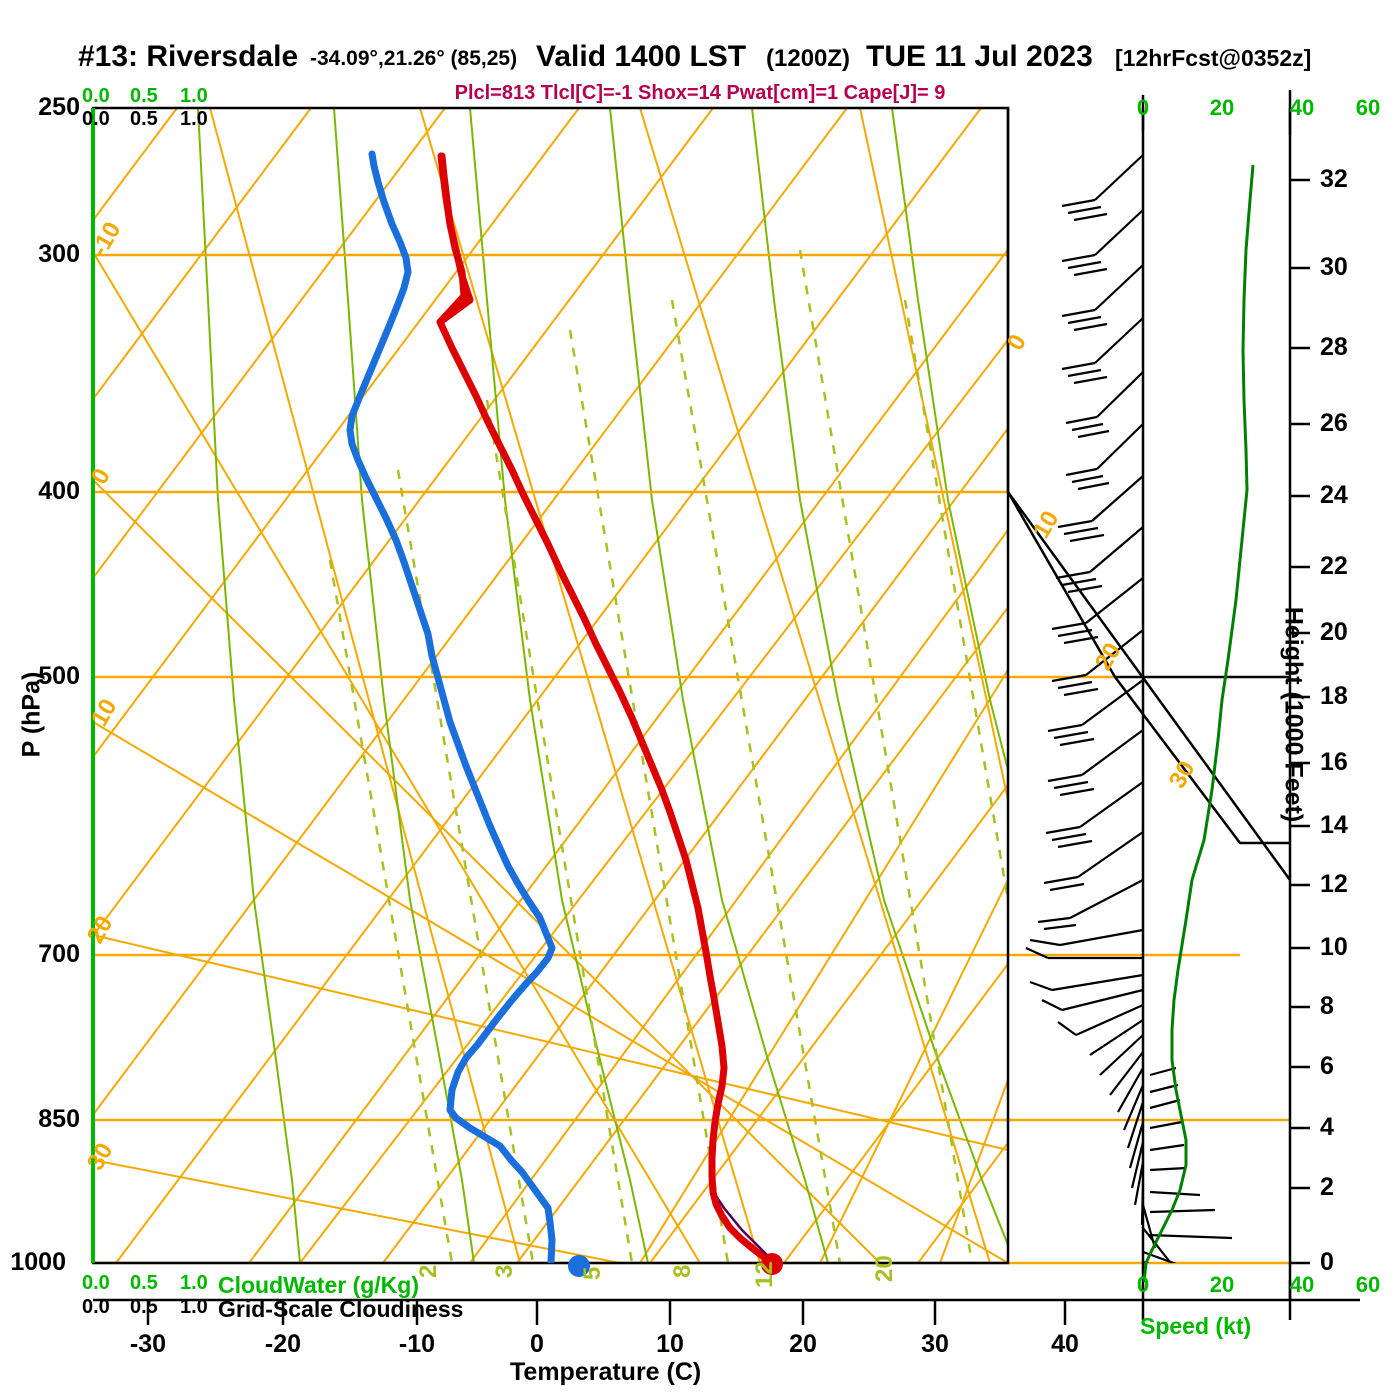  What do you see at coordinates (1334, 566) in the screenshot?
I see `height-tick-22: 22` at bounding box center [1334, 566].